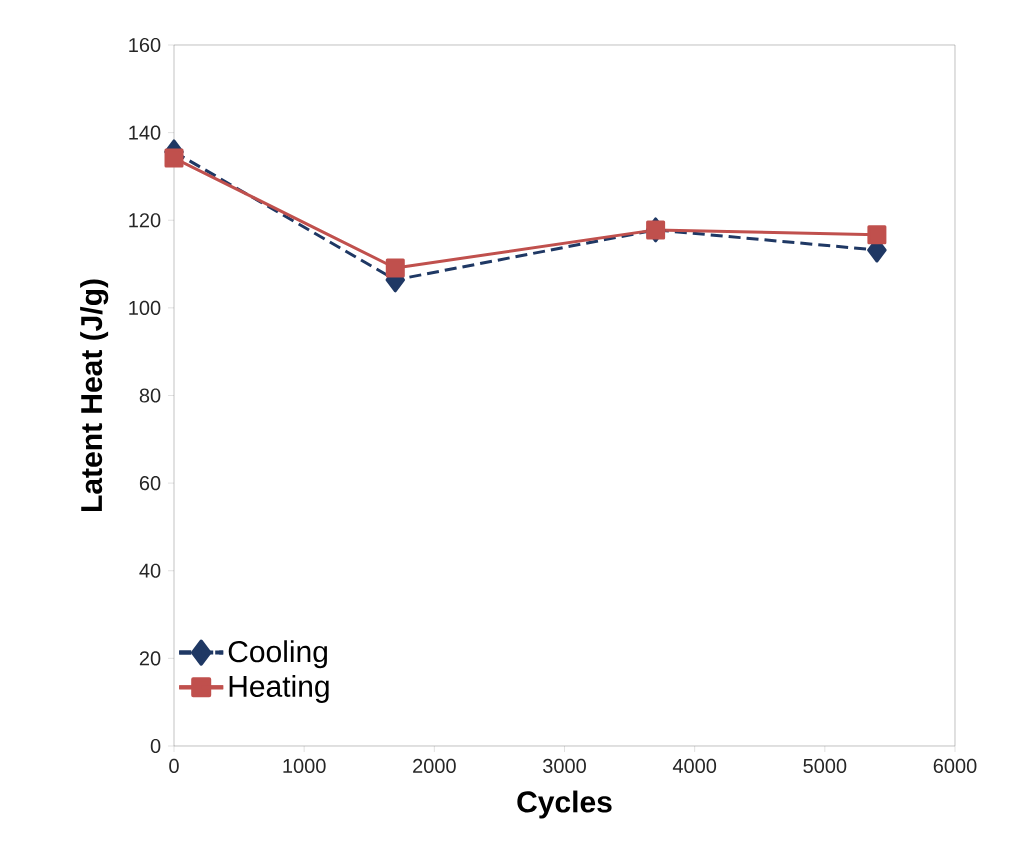 The image size is (1010, 865). Describe the element at coordinates (145, 220) in the screenshot. I see `y-tick-label: 120` at that location.